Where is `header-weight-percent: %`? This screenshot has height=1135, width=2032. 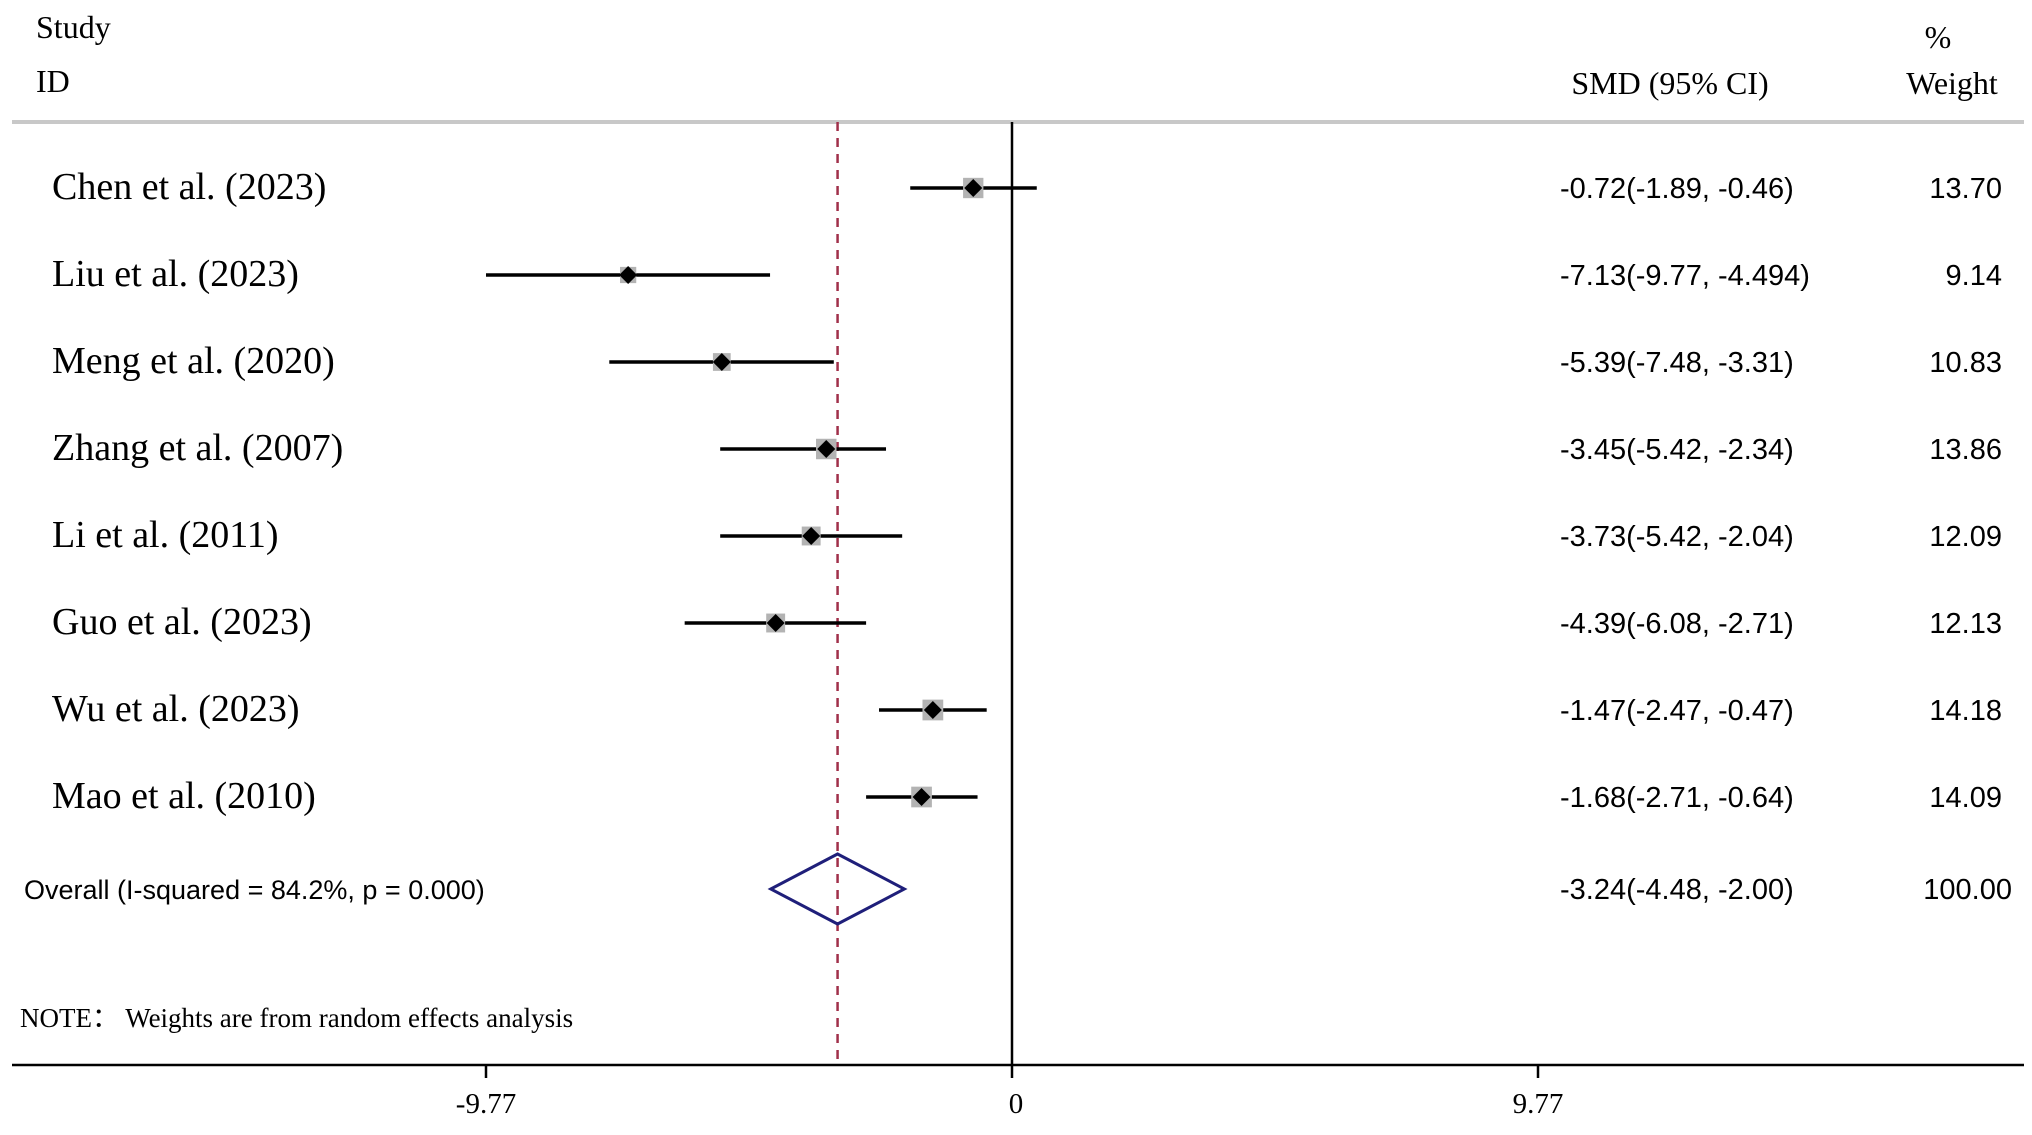 header-weight-percent: % is located at coordinates (1938, 37).